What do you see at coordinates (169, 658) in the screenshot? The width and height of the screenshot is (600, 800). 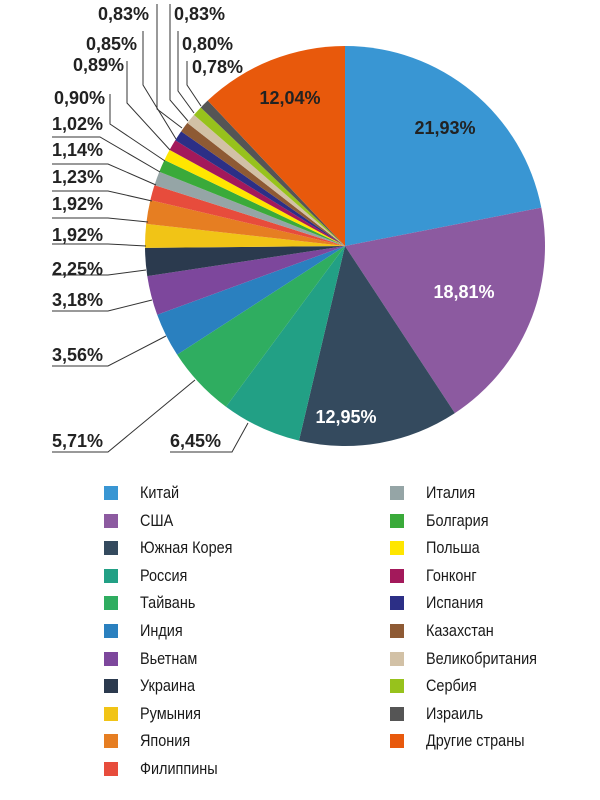 I see `legend-label: Вьетнам` at bounding box center [169, 658].